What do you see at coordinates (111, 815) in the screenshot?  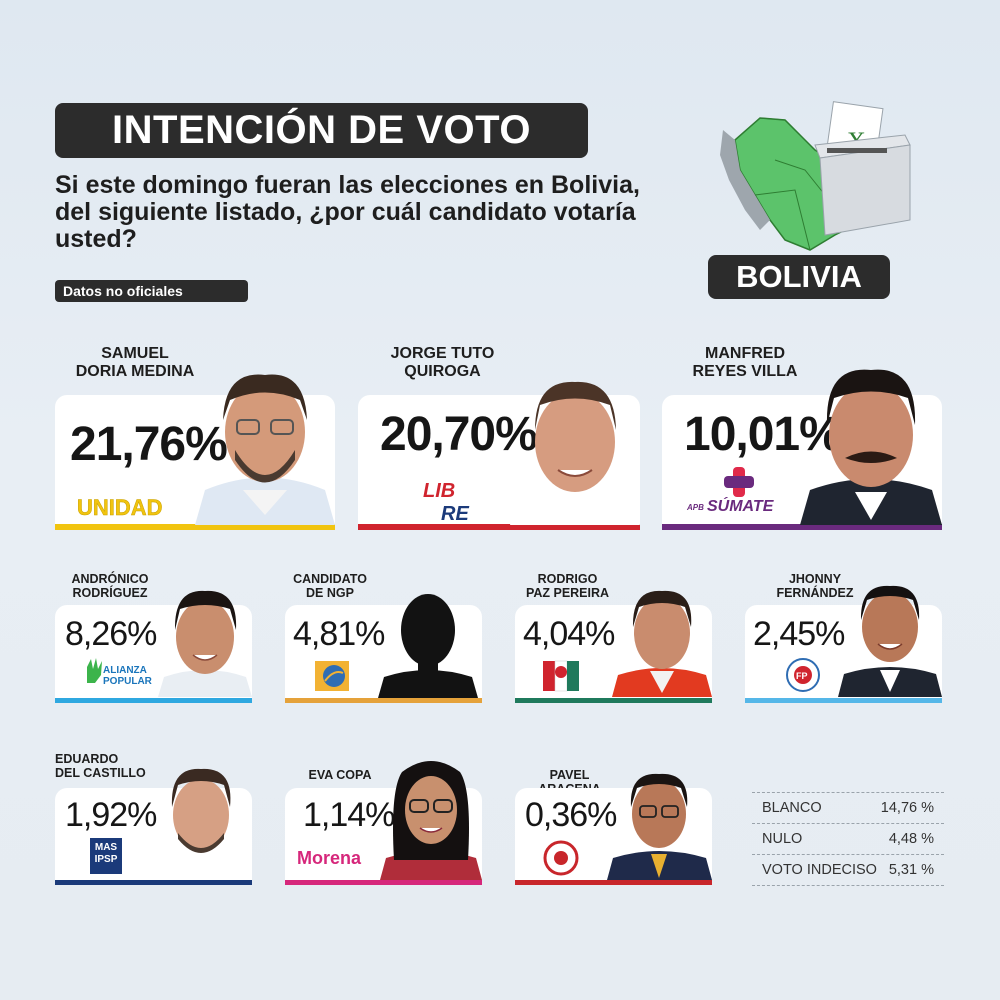 I see `candidate-percentage: 1,92%` at bounding box center [111, 815].